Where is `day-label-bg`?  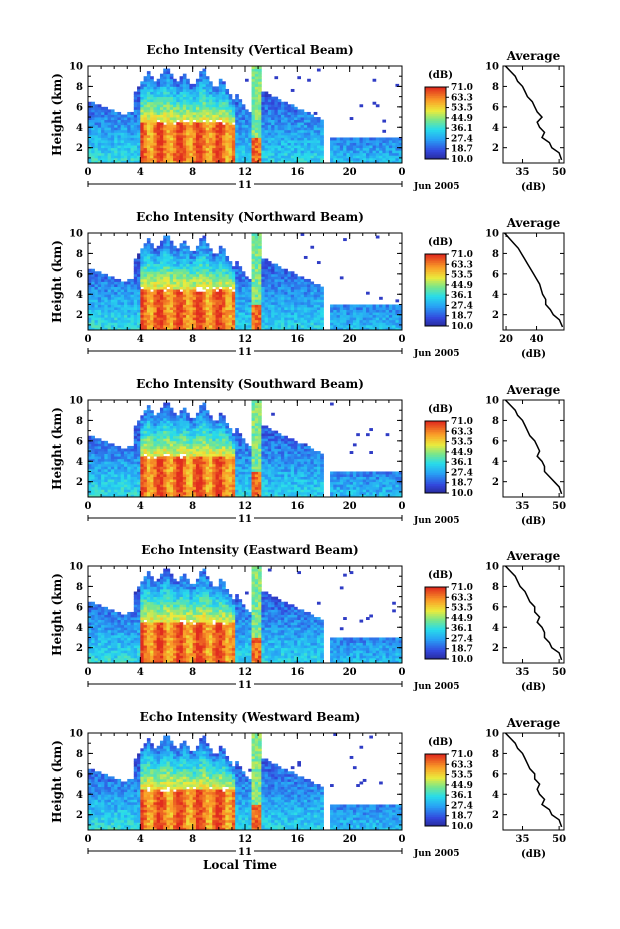
day-label-bg is located at coordinates (245, 184).